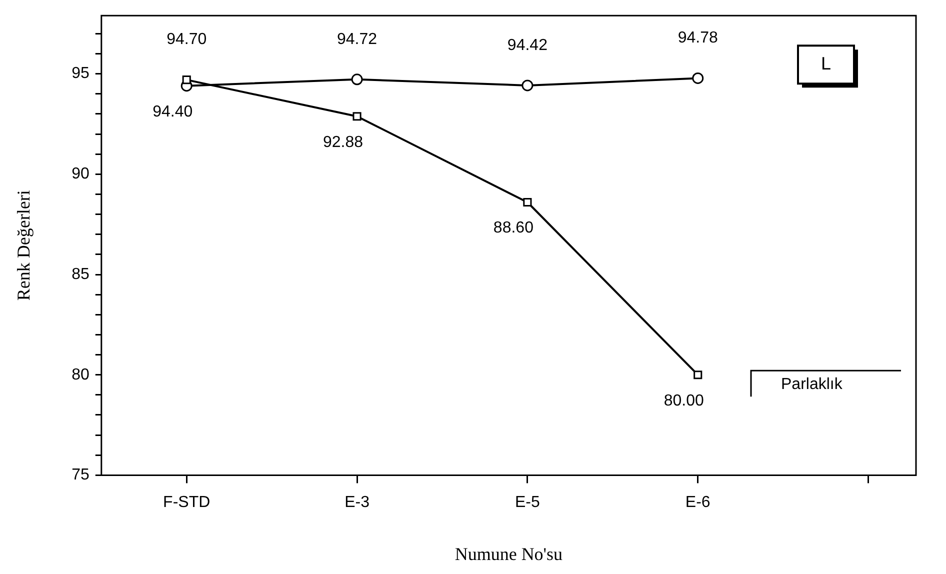 The image size is (946, 574). What do you see at coordinates (357, 503) in the screenshot?
I see `x-tick-label: E-3` at bounding box center [357, 503].